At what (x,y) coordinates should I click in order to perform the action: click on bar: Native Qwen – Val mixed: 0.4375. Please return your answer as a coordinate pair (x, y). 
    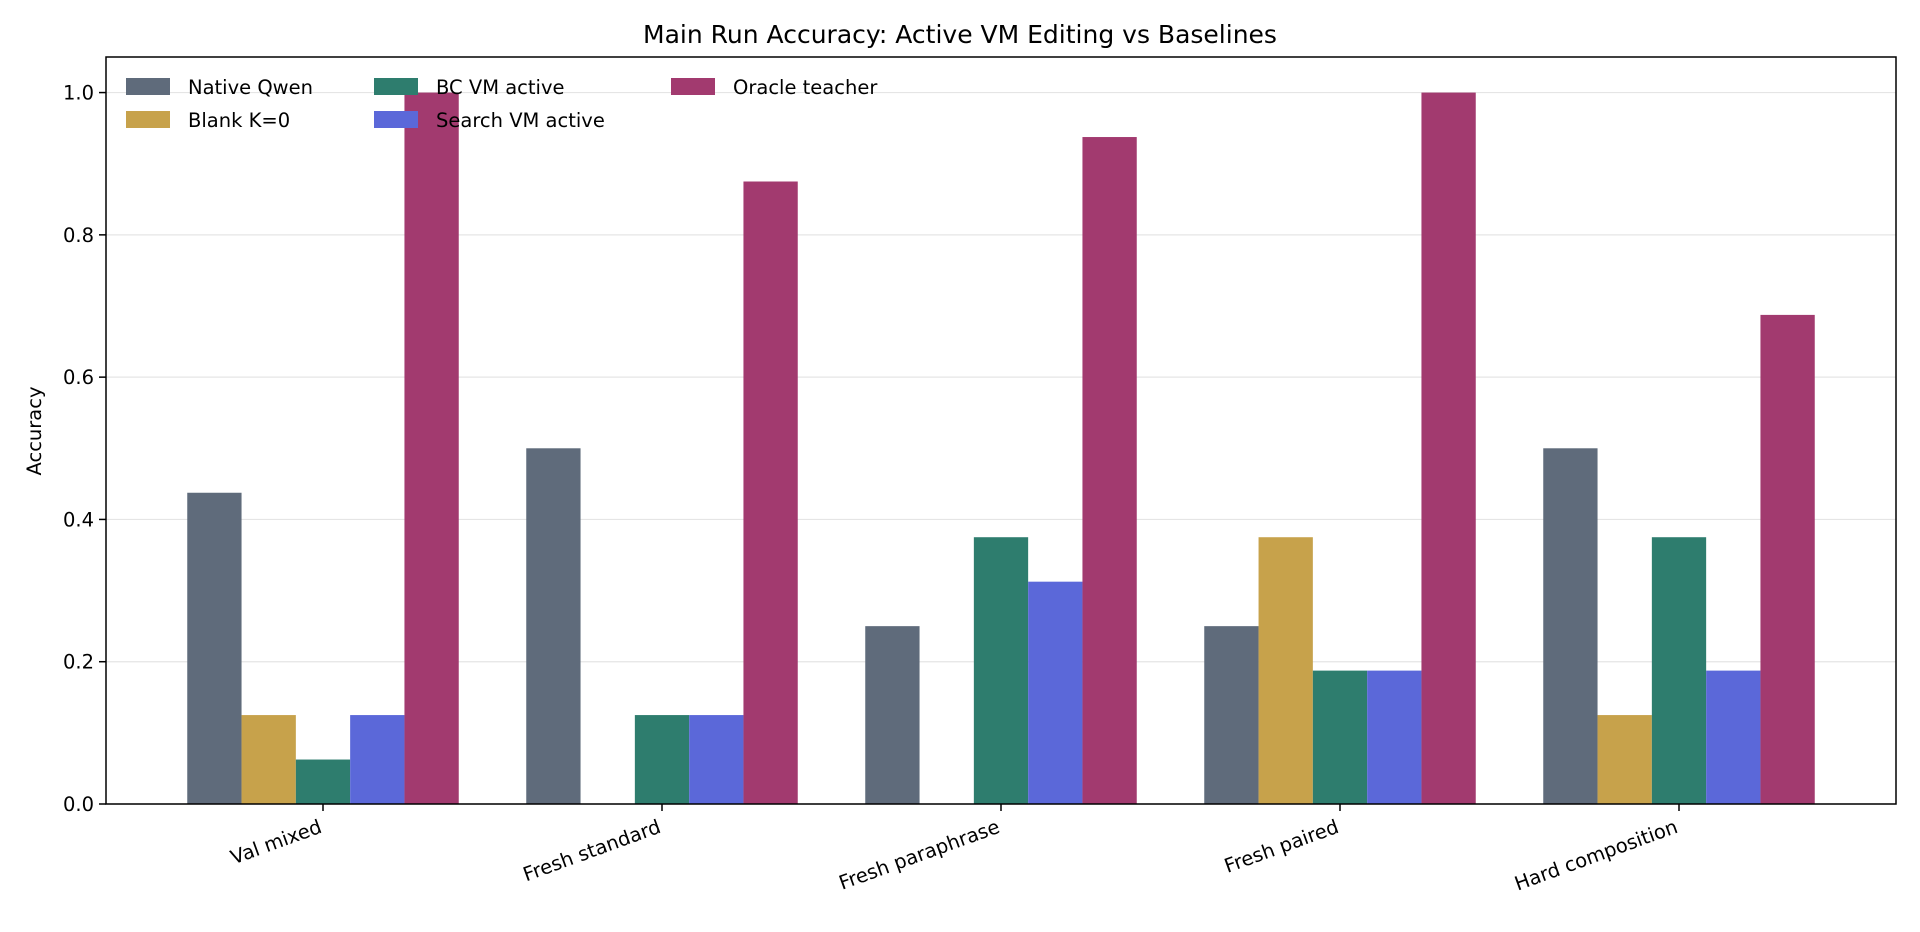
    Looking at the image, I should click on (214, 648).